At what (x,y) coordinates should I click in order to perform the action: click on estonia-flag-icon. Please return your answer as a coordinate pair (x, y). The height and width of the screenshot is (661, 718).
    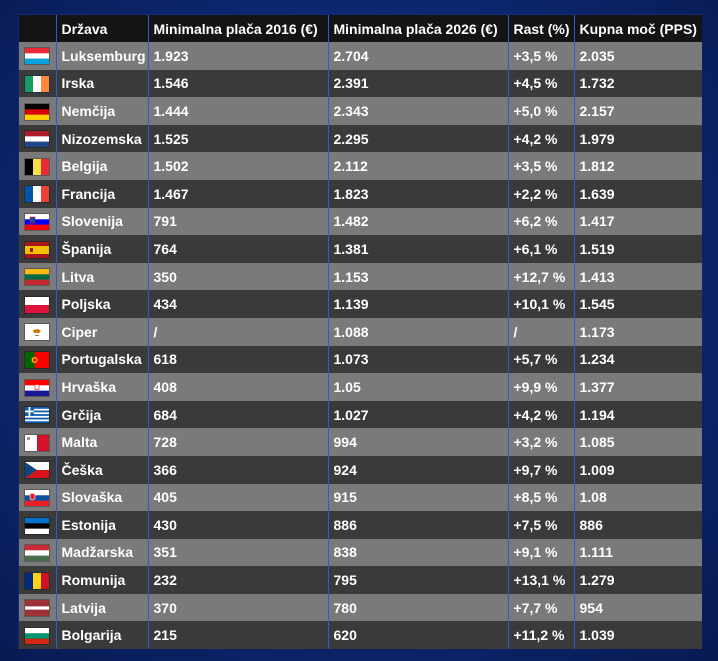
    Looking at the image, I should click on (37, 525).